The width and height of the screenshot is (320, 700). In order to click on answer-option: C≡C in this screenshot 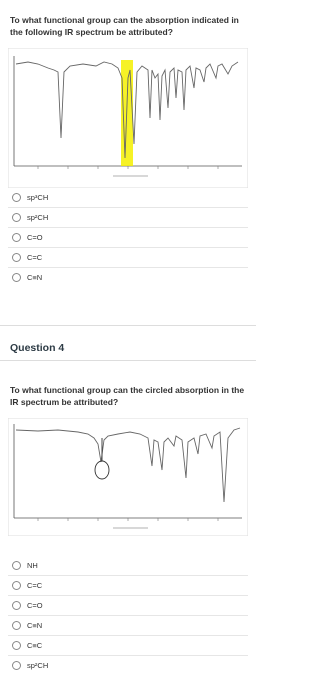, I will do `click(128, 645)`.